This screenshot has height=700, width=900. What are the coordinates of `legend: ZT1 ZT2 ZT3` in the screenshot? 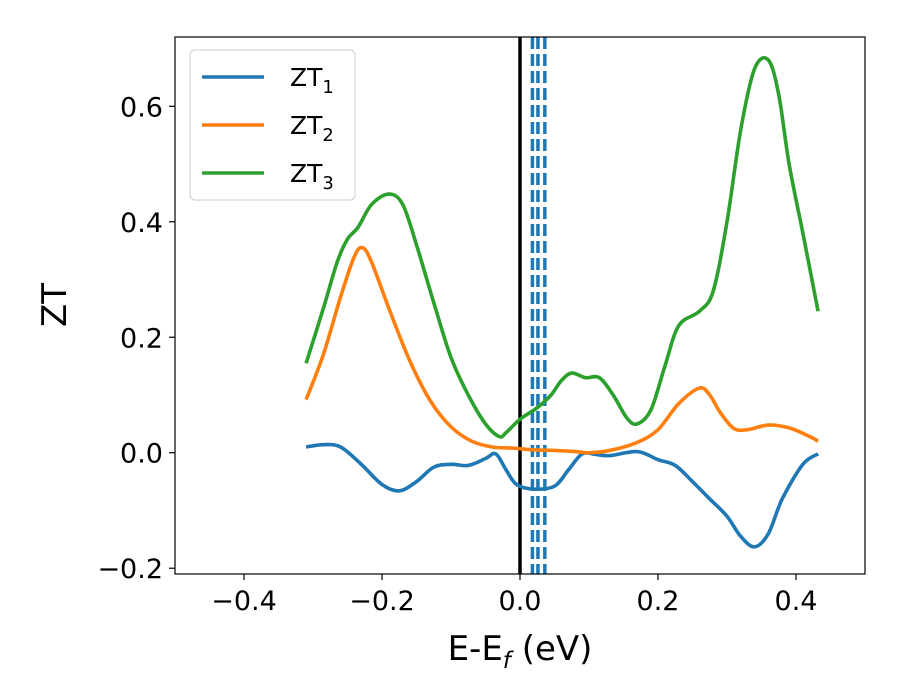 It's located at (272, 125).